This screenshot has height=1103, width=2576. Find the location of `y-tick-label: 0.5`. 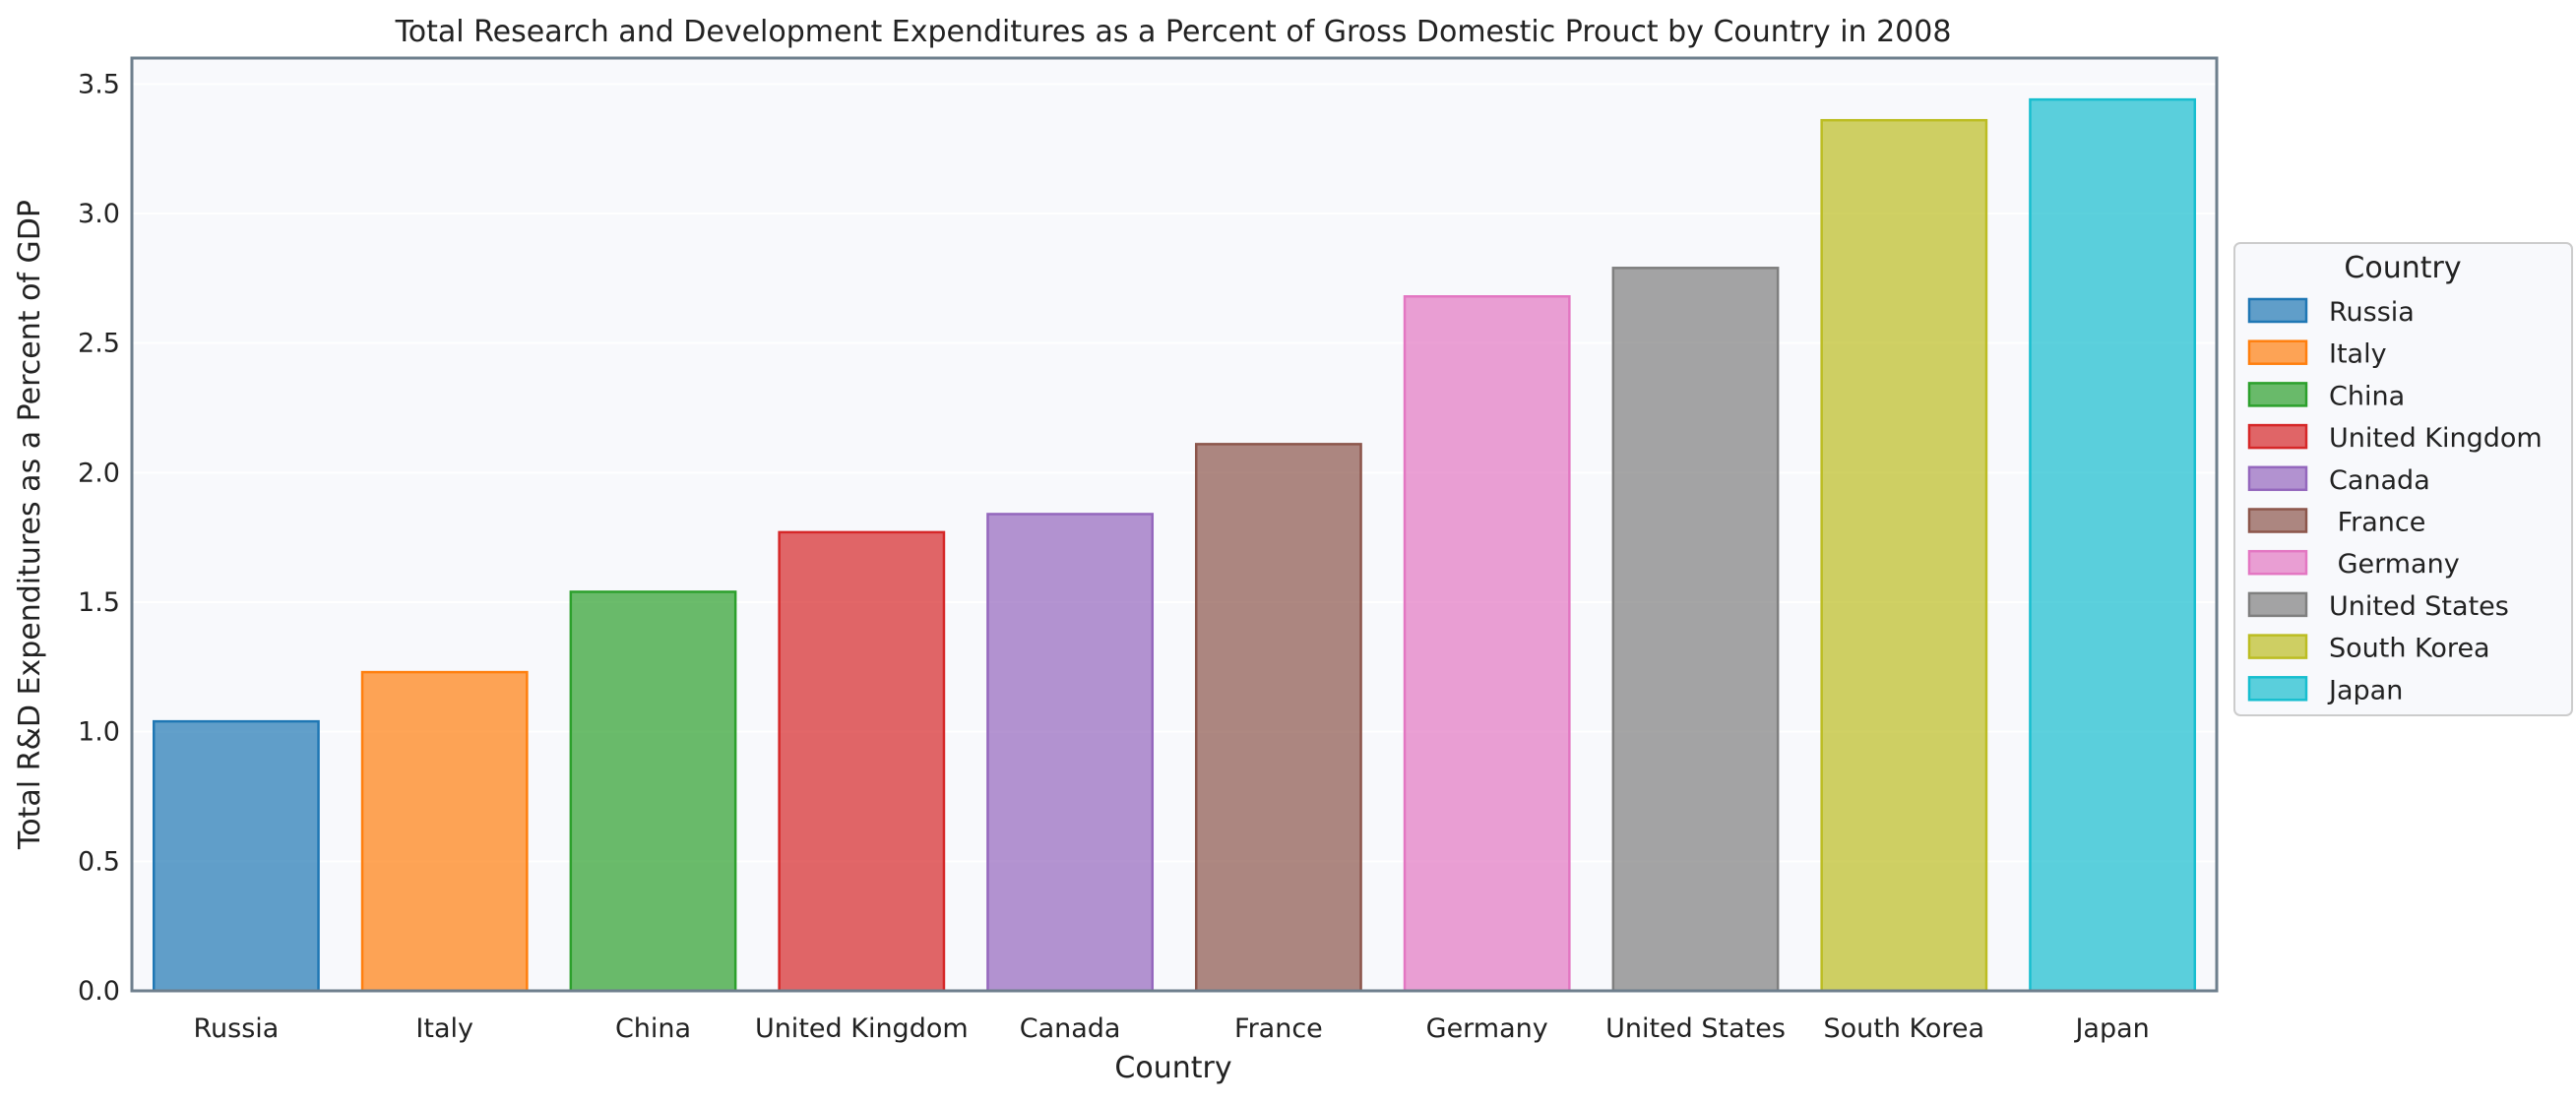

y-tick-label: 0.5 is located at coordinates (99, 861).